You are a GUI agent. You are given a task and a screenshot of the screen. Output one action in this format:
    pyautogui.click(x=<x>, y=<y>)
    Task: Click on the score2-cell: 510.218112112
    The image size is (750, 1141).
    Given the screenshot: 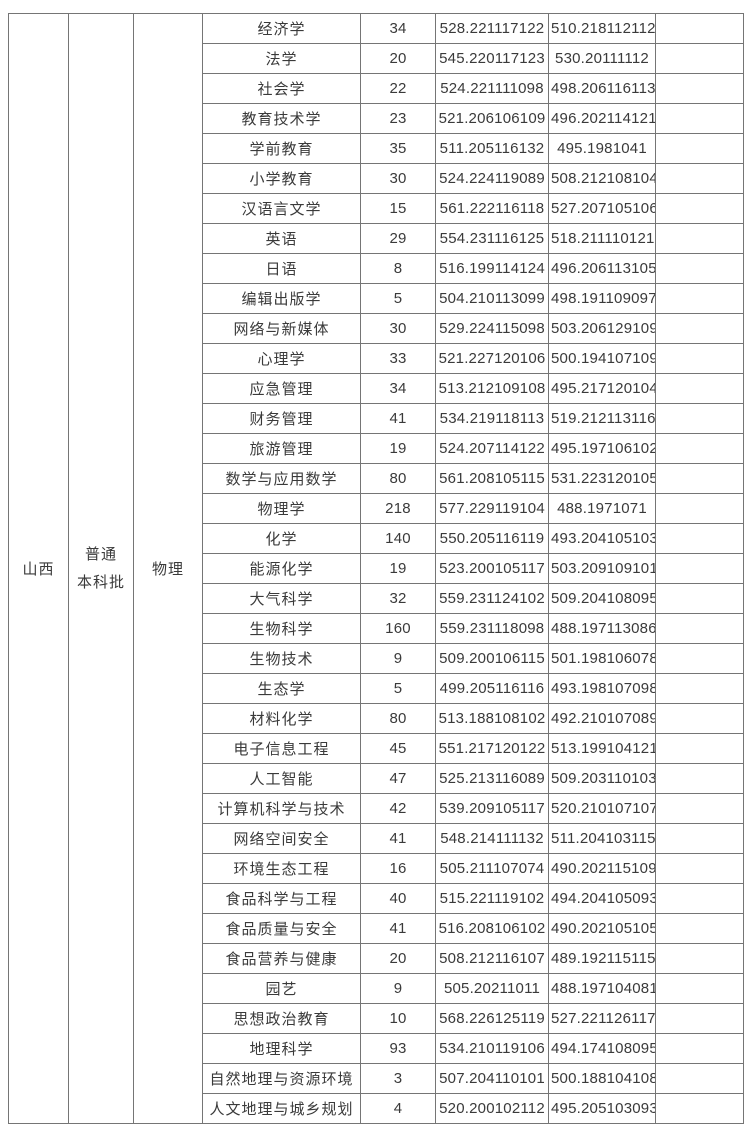 What is the action you would take?
    pyautogui.click(x=602, y=28)
    